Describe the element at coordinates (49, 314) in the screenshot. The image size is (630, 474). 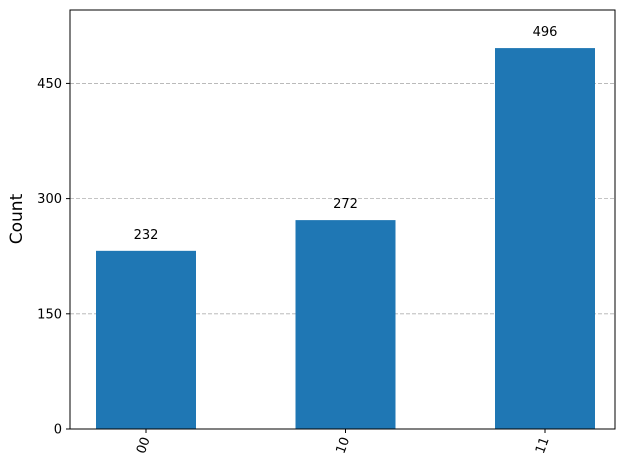
I see `y-tick-label: 150` at that location.